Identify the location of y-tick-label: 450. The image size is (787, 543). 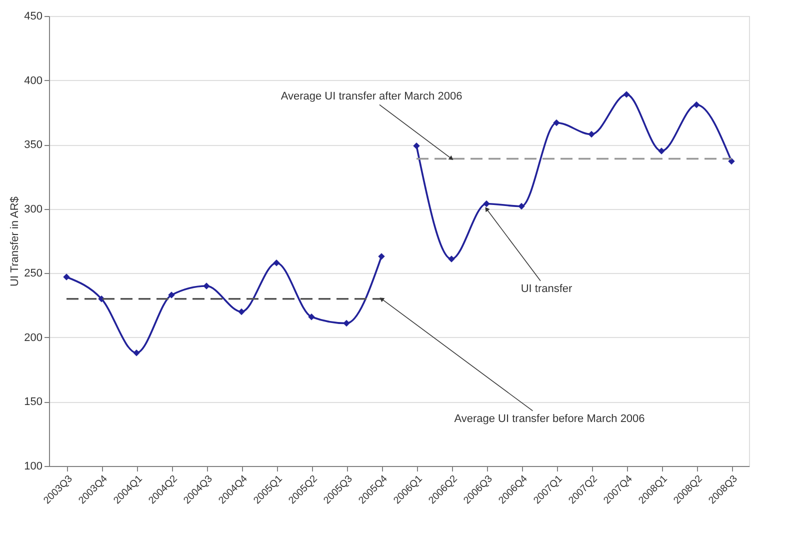
(33, 16).